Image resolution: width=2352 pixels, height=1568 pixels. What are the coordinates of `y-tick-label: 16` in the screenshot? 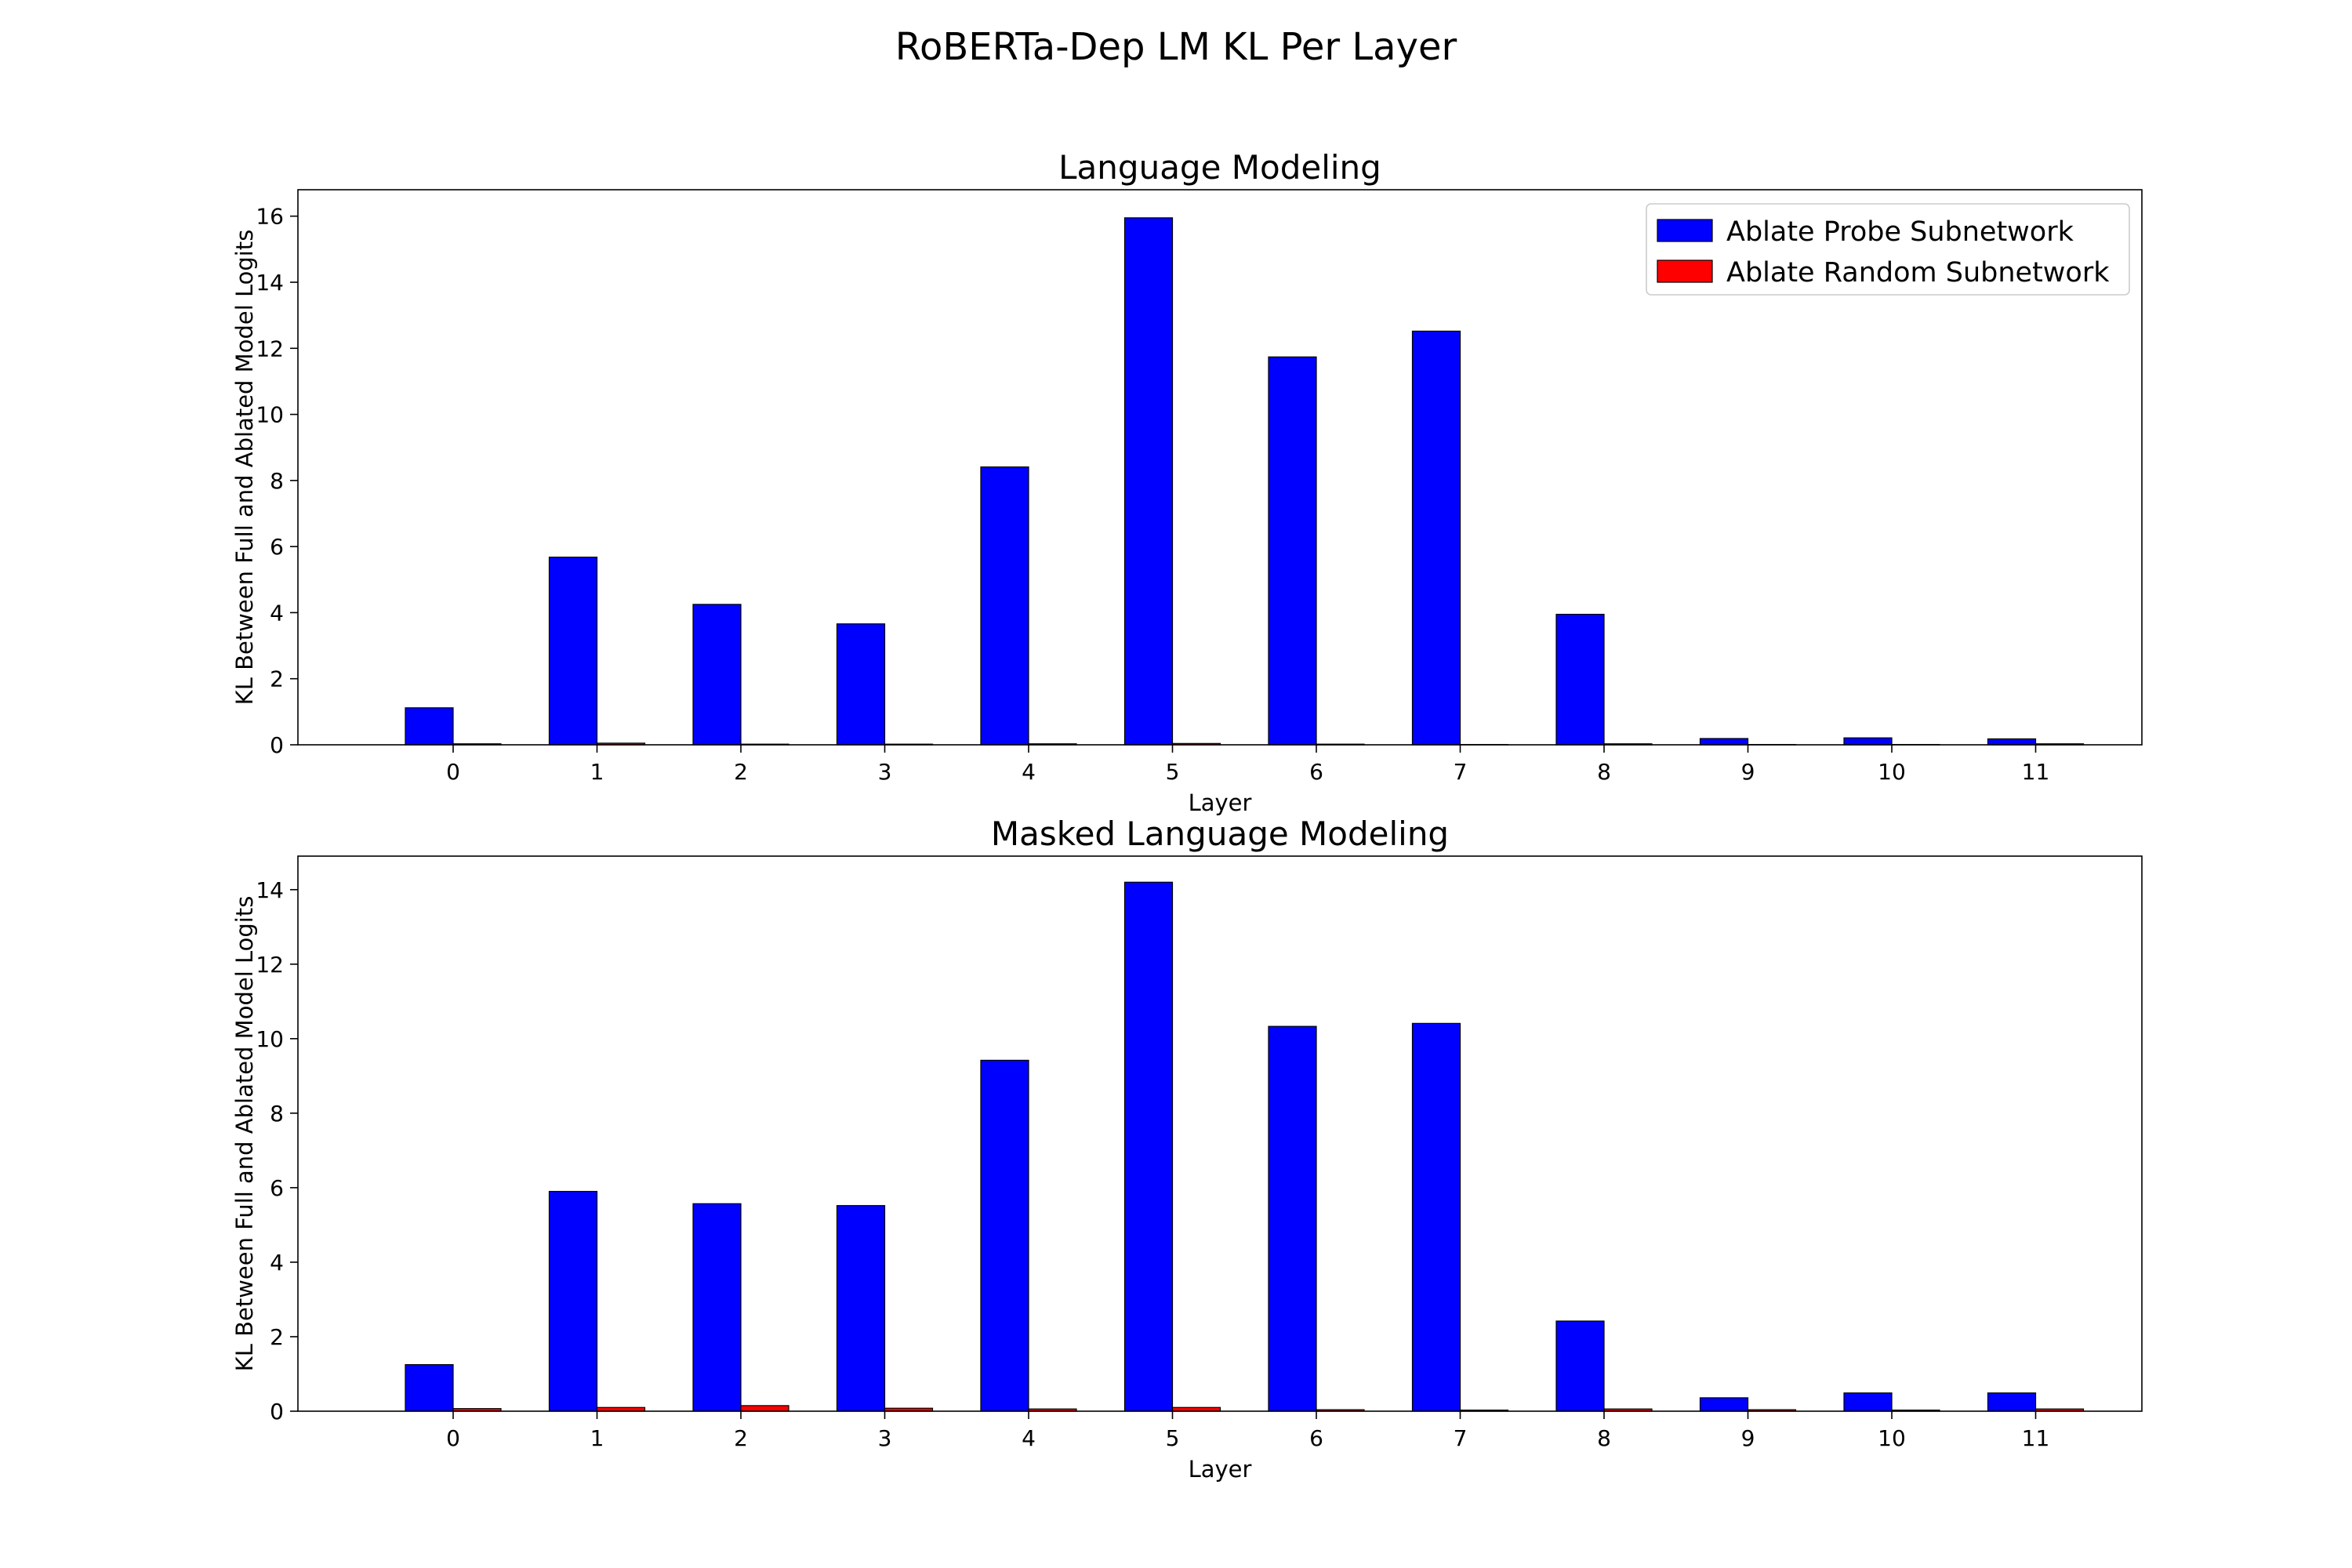 It's located at (270, 217).